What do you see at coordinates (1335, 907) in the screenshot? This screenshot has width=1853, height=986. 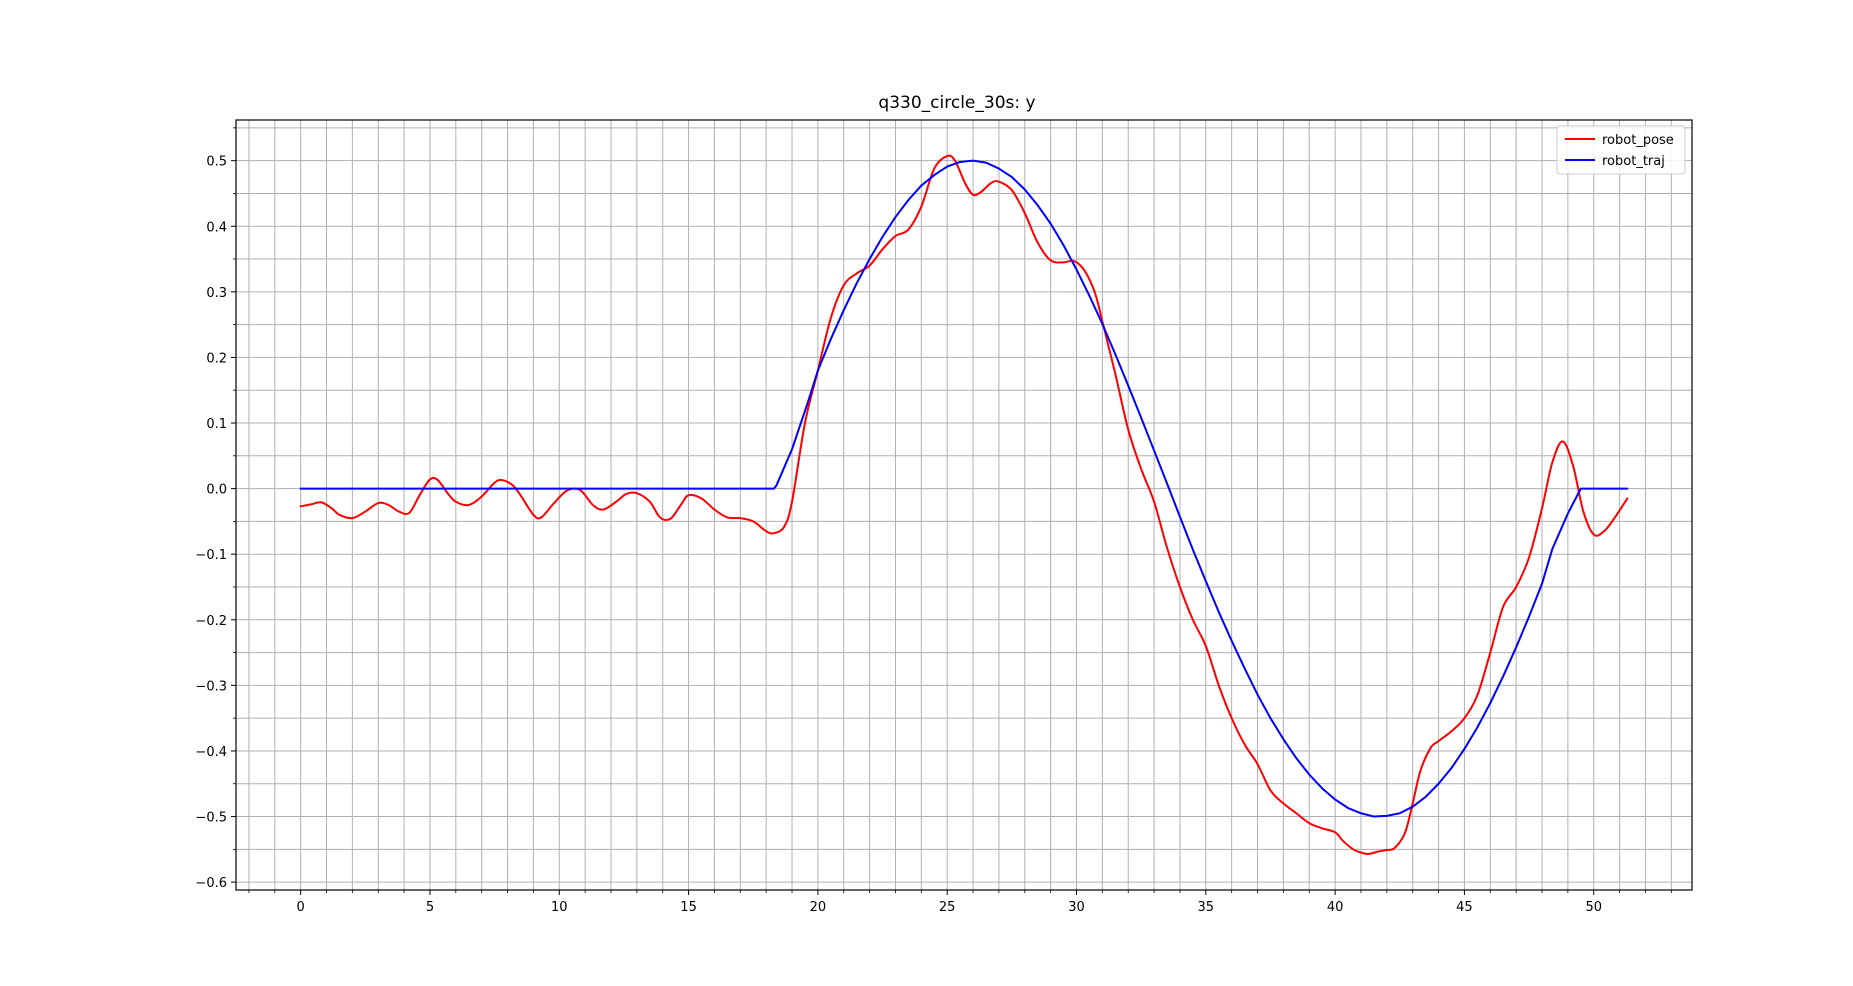 I see `x-tick-label: 40` at bounding box center [1335, 907].